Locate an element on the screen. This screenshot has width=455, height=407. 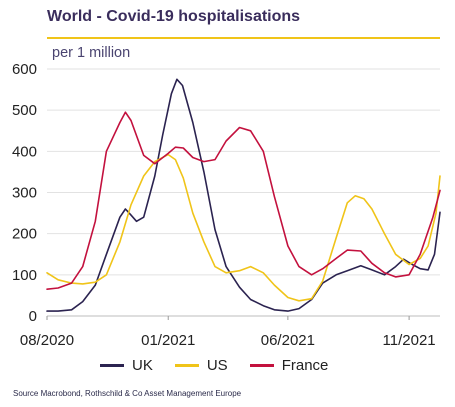
chart-title: World - Covid-19 hospitalisations is located at coordinates (174, 16).